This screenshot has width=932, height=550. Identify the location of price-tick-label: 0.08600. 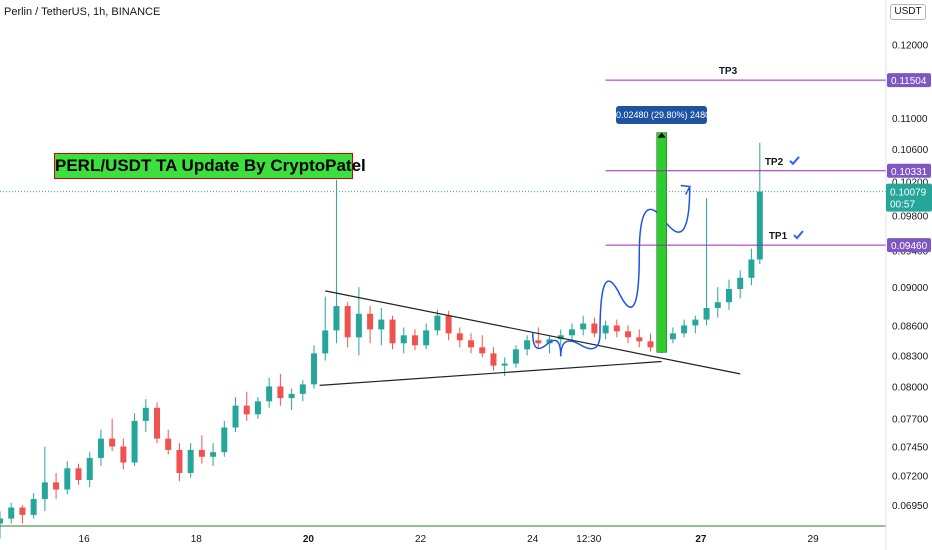
(910, 326).